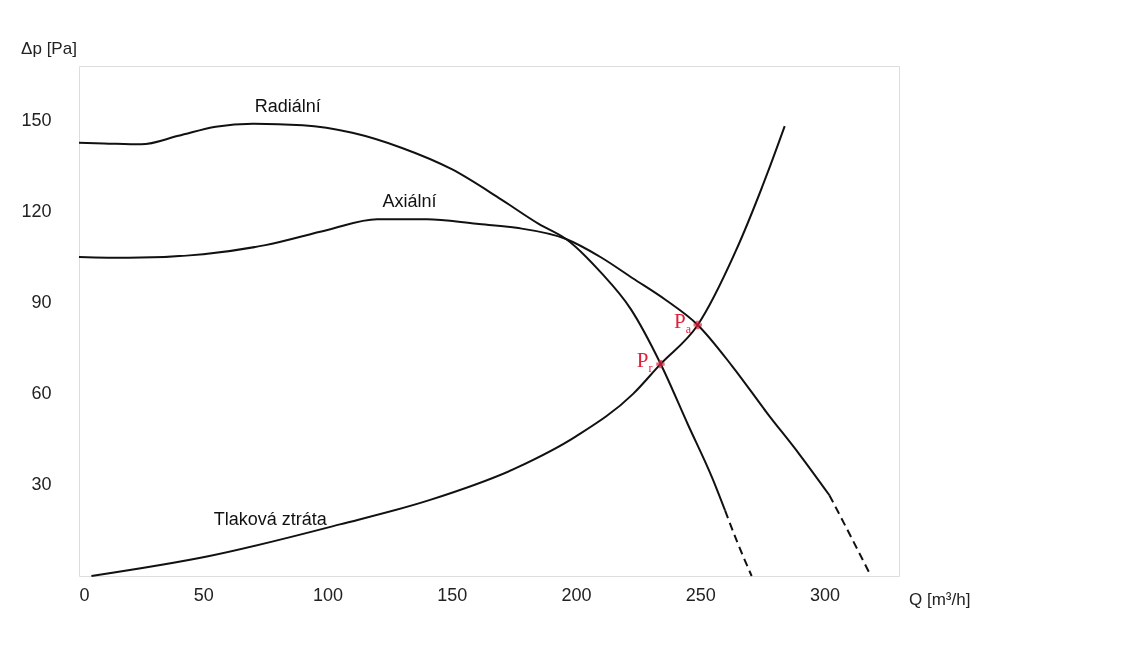 This screenshot has width=1134, height=669. Describe the element at coordinates (41, 393) in the screenshot. I see `y-tick-label: 60` at that location.